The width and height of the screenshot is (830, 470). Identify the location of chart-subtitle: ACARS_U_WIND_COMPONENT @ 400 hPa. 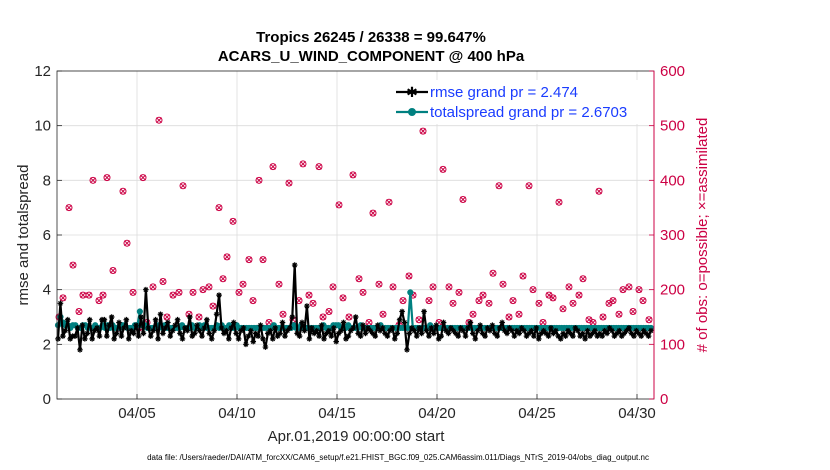
(371, 56).